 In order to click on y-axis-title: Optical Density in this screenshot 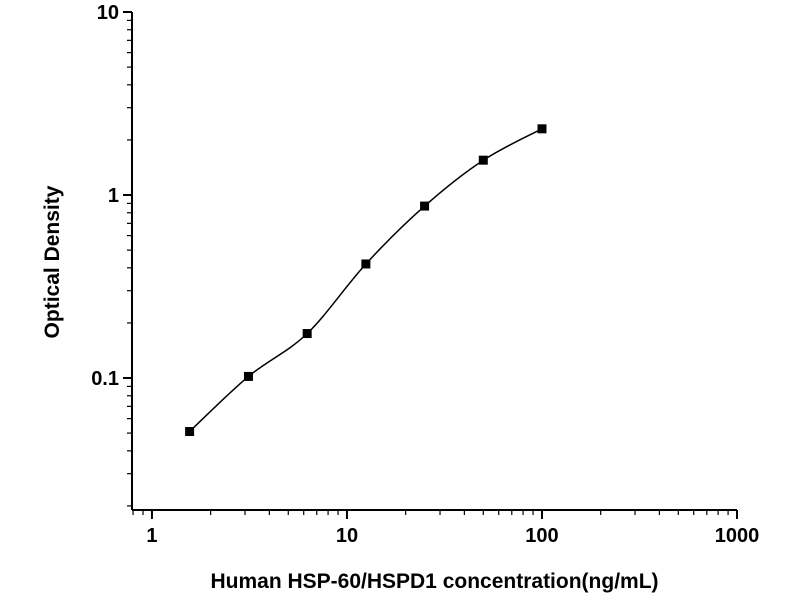, I will do `click(52, 262)`.